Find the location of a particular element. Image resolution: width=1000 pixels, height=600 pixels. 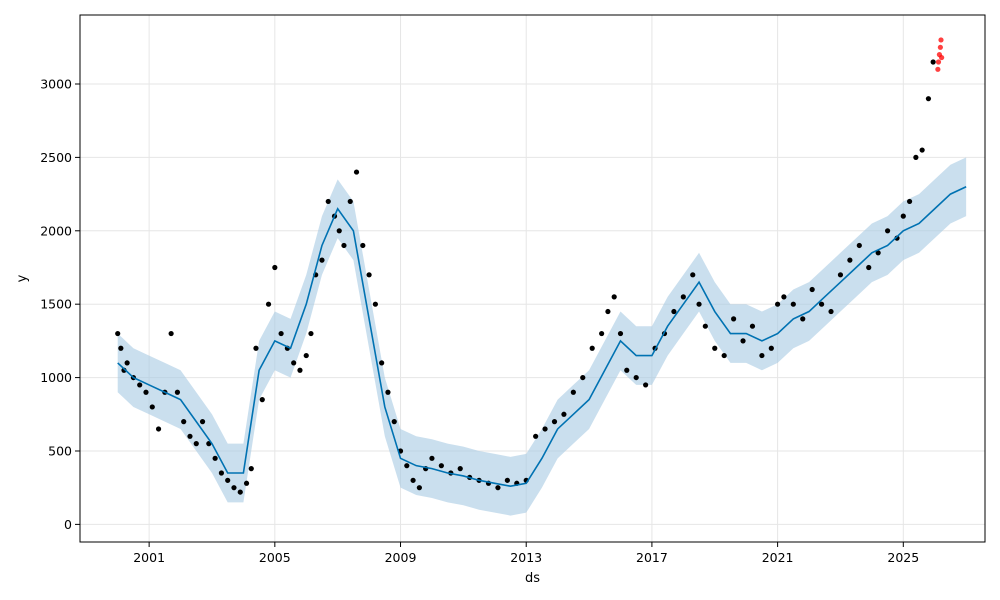

y-tick-label: 2000 is located at coordinates (56, 230).